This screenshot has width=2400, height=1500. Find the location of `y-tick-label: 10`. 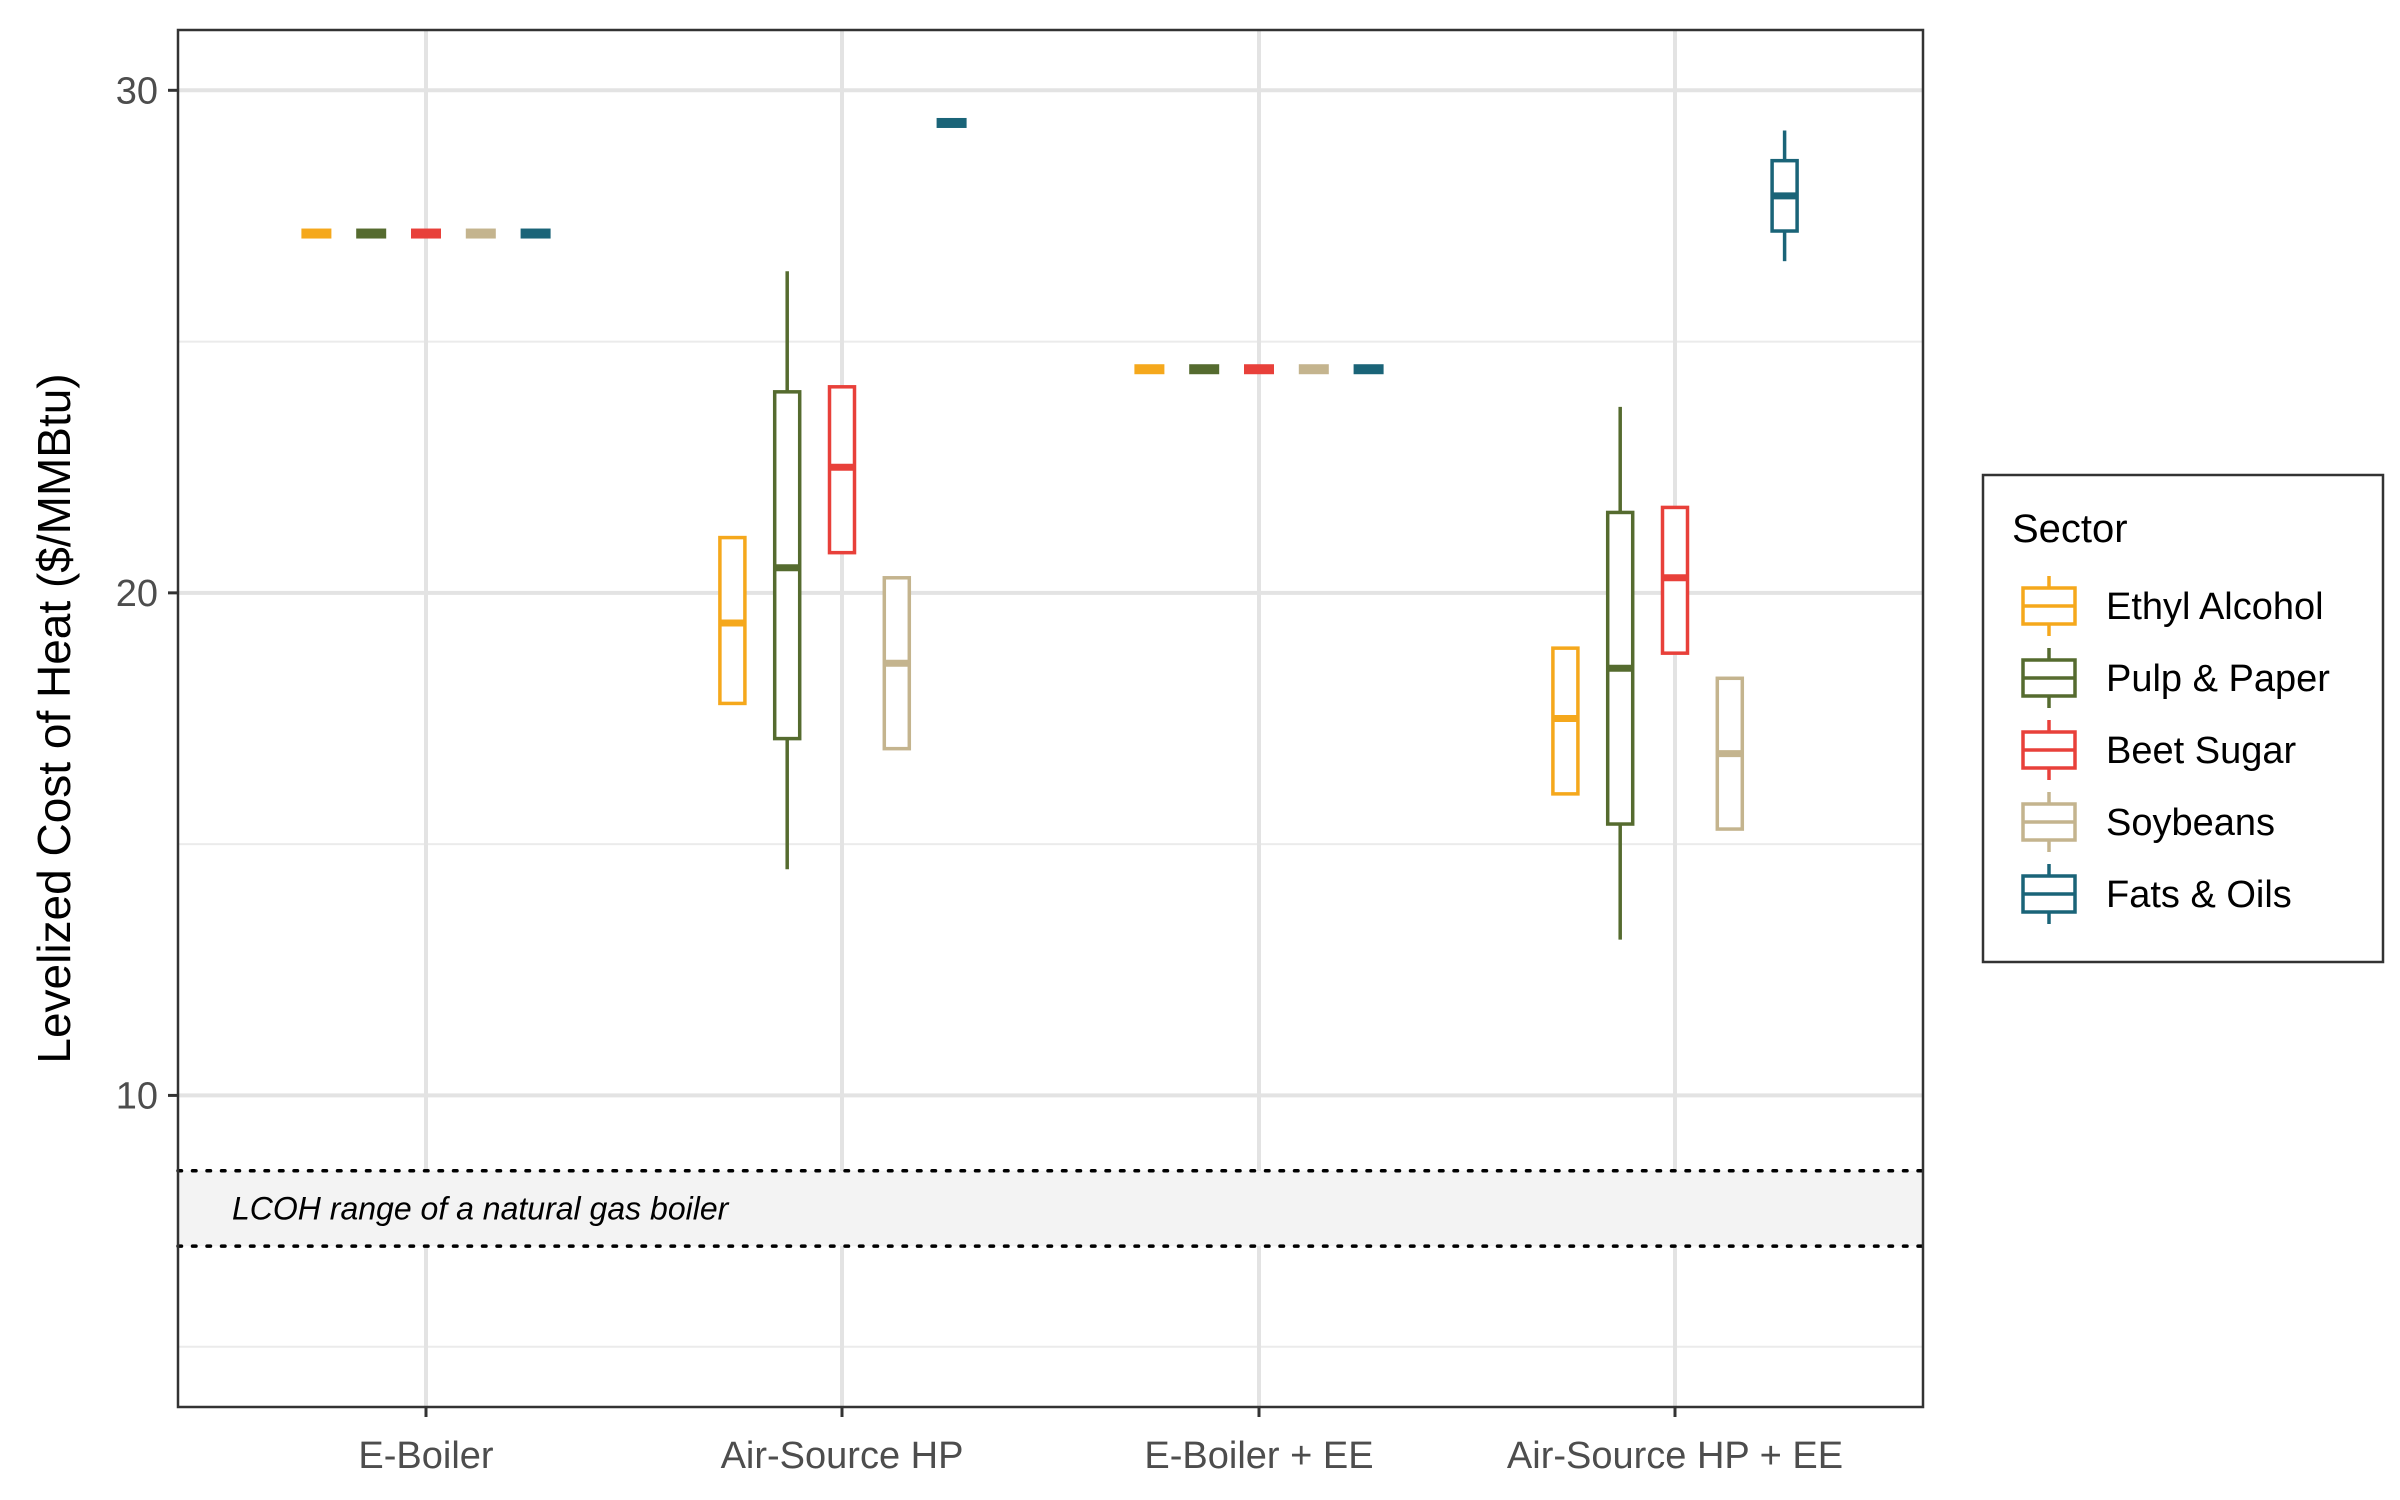

y-tick-label: 10 is located at coordinates (137, 1096).